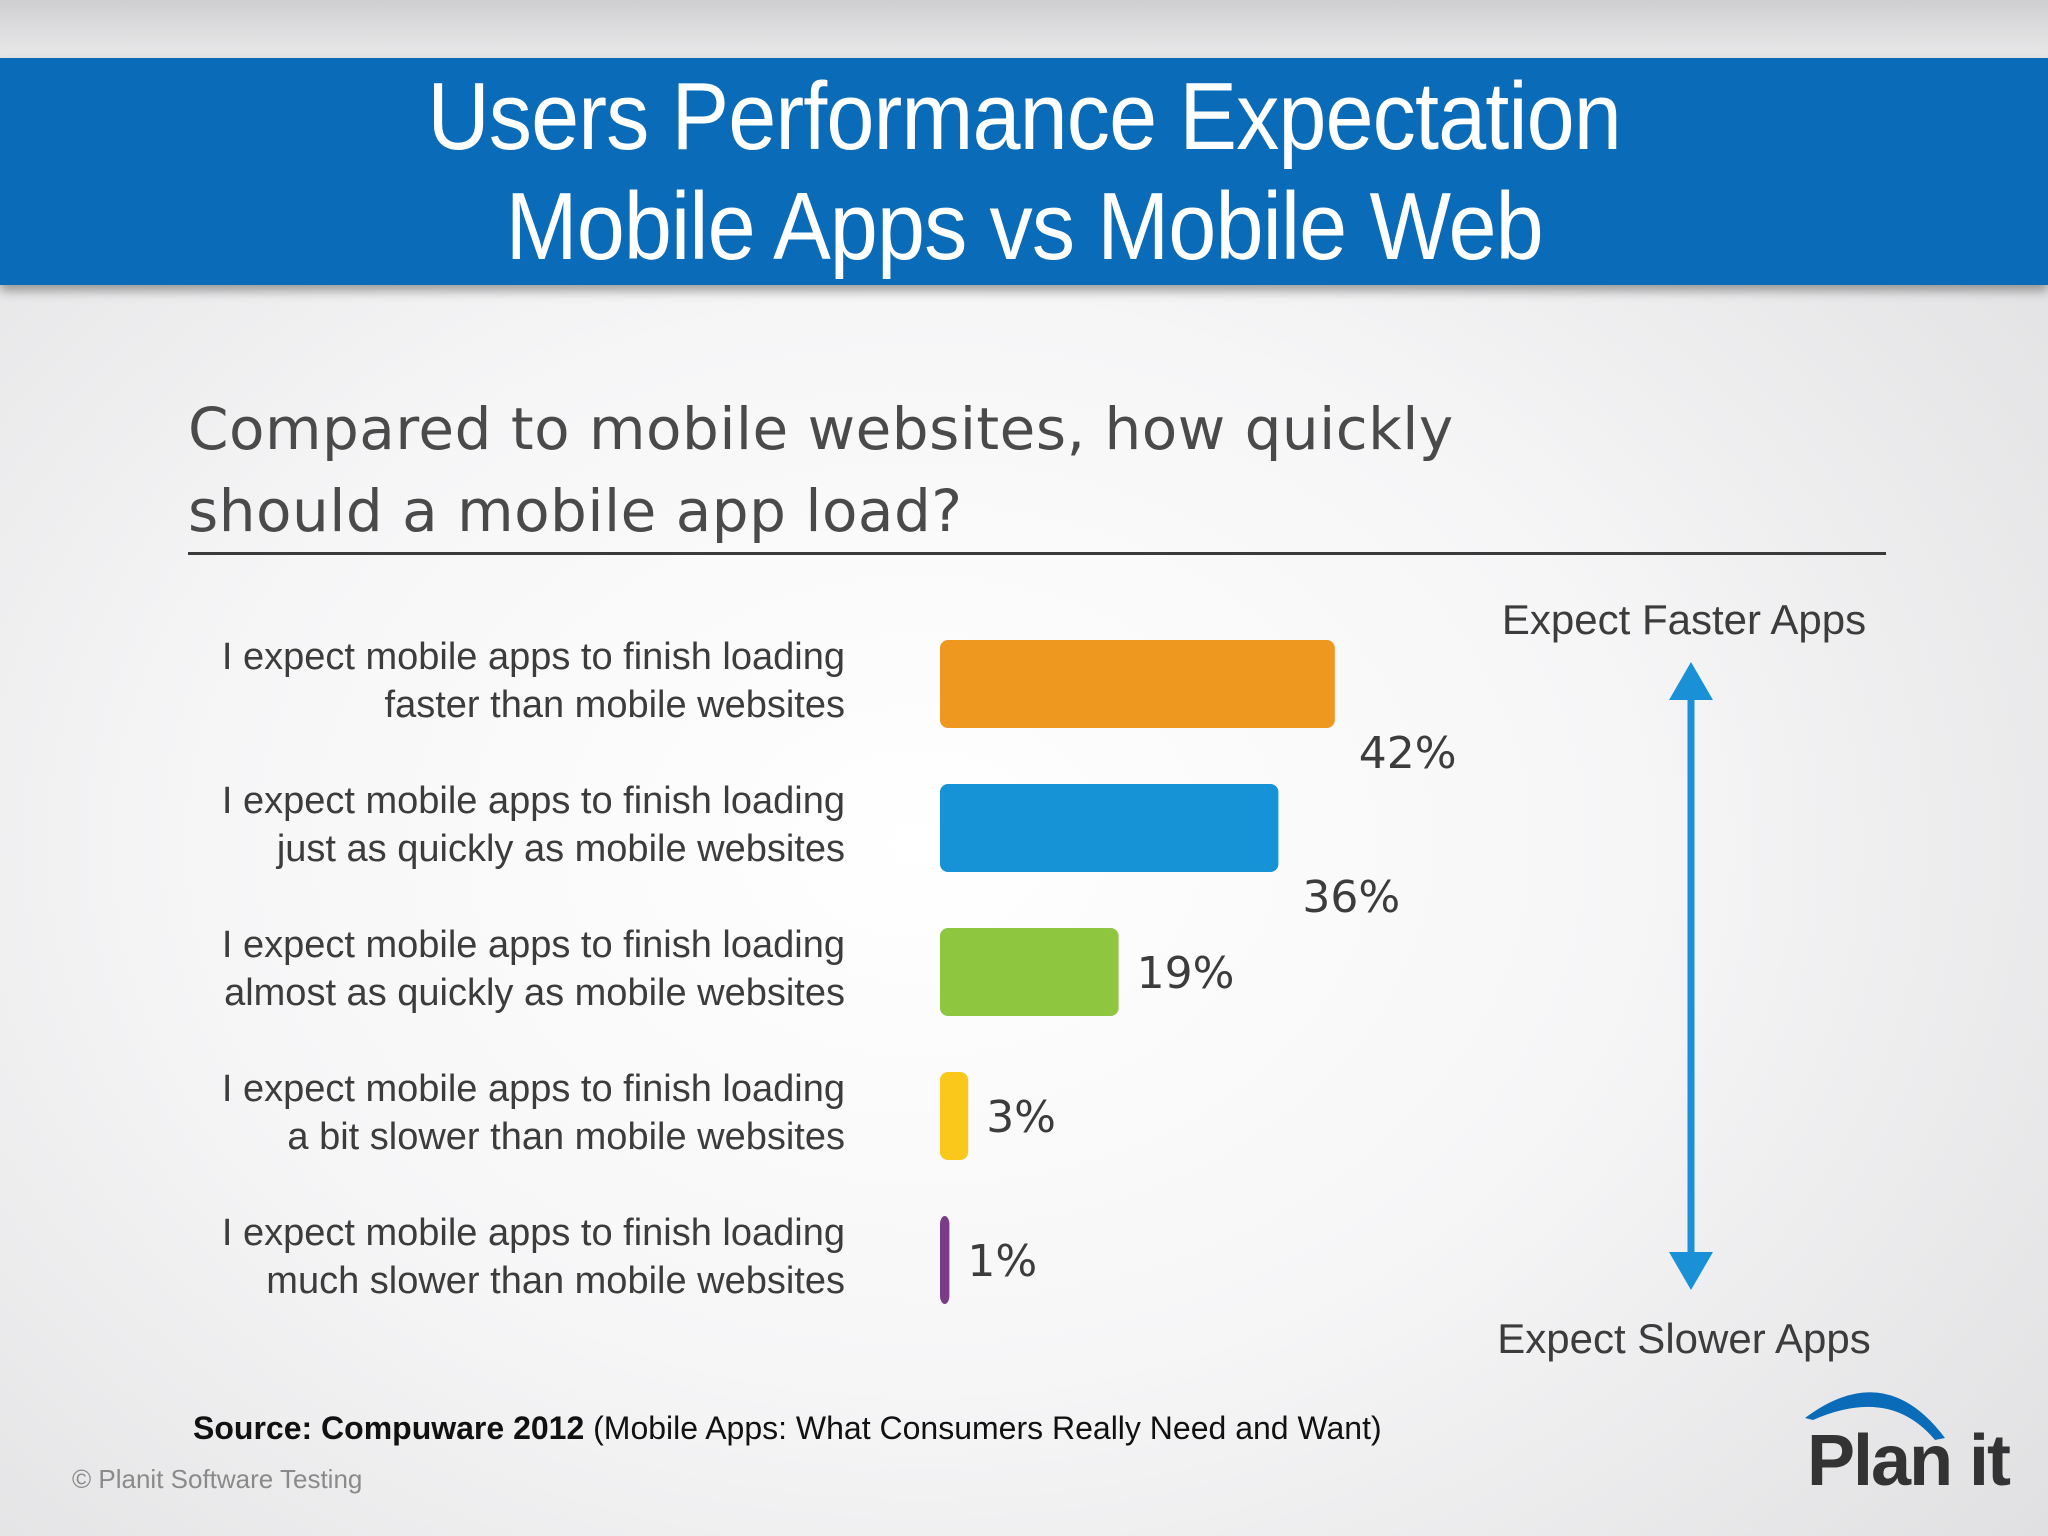  I want to click on slide-title-line-2: Mobile Apps vs Mobile Web, so click(1024, 226).